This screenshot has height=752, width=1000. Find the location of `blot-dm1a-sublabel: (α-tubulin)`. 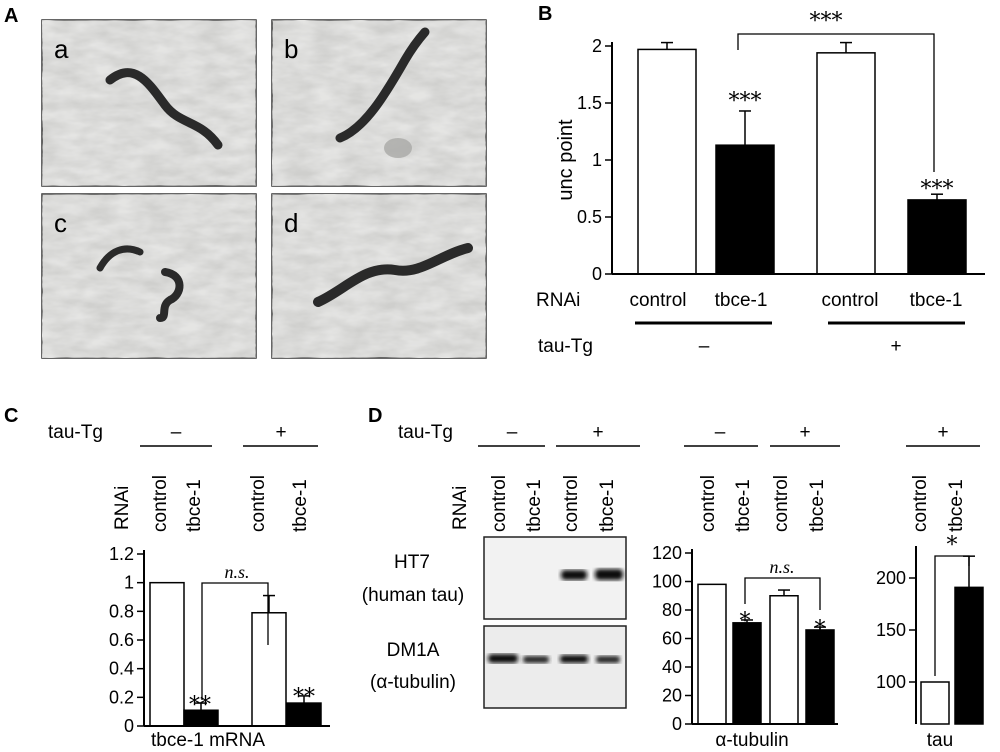

blot-dm1a-sublabel: (α-tubulin) is located at coordinates (413, 682).